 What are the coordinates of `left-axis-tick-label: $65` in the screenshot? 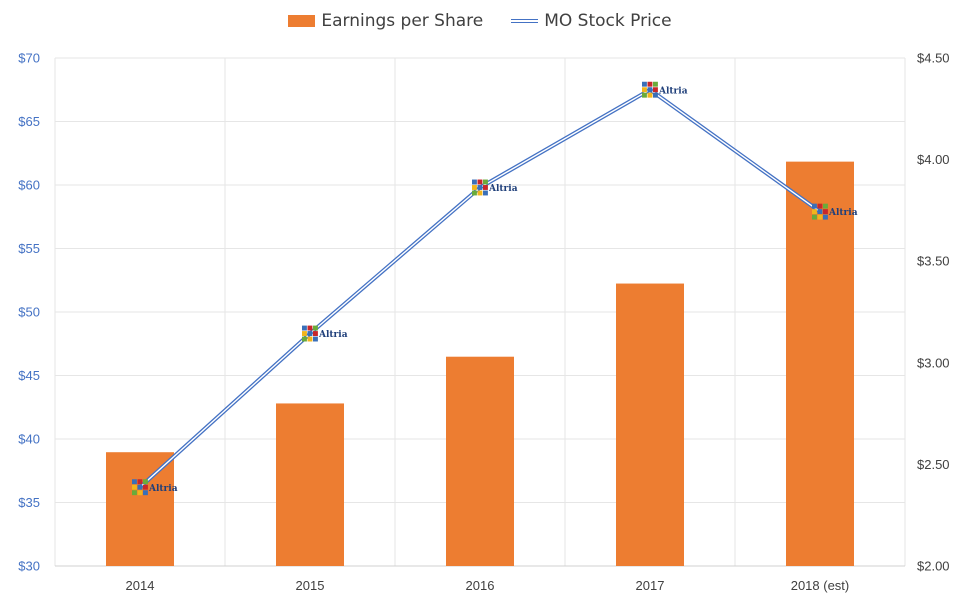 It's located at (29, 121).